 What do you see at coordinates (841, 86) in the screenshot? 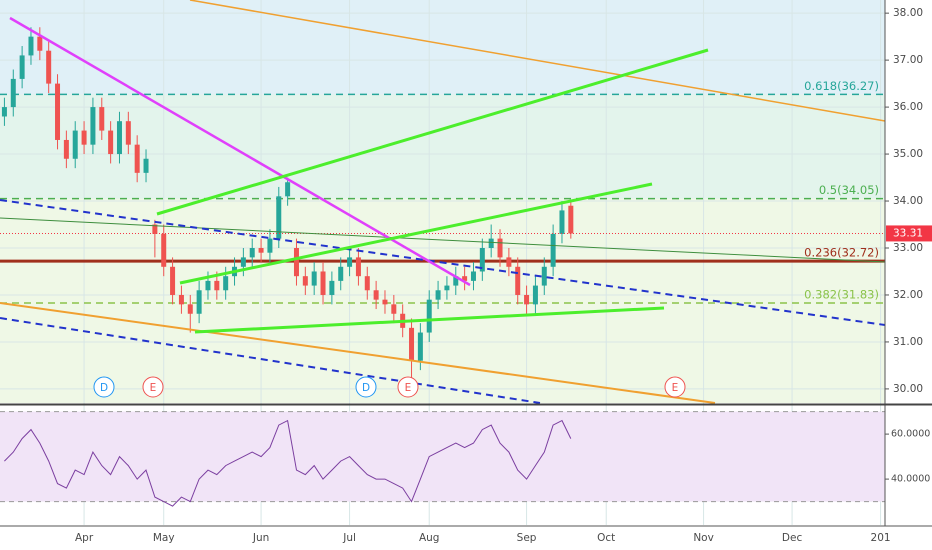
I see `fib-label: 0.618(36.27)` at bounding box center [841, 86].